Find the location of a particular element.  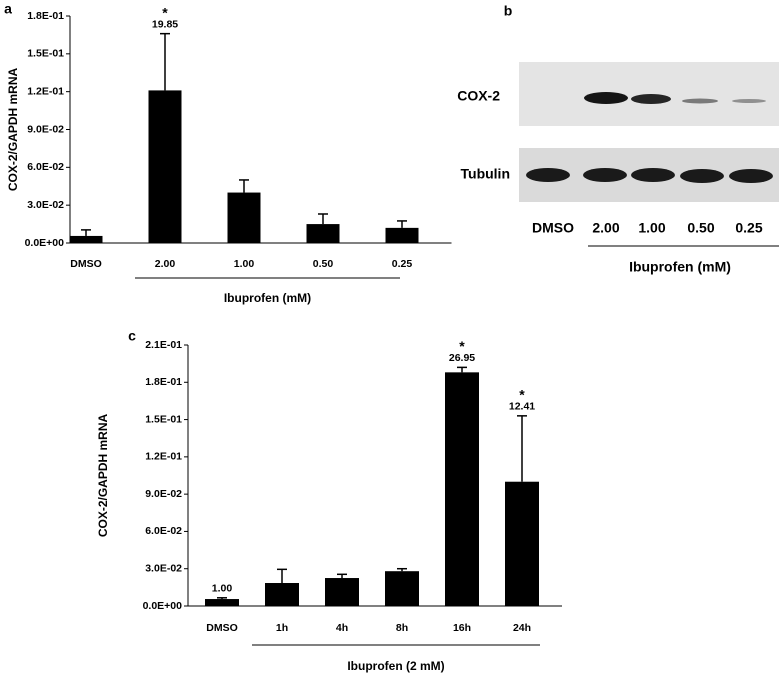

x-tick-label: 8h is located at coordinates (402, 628).